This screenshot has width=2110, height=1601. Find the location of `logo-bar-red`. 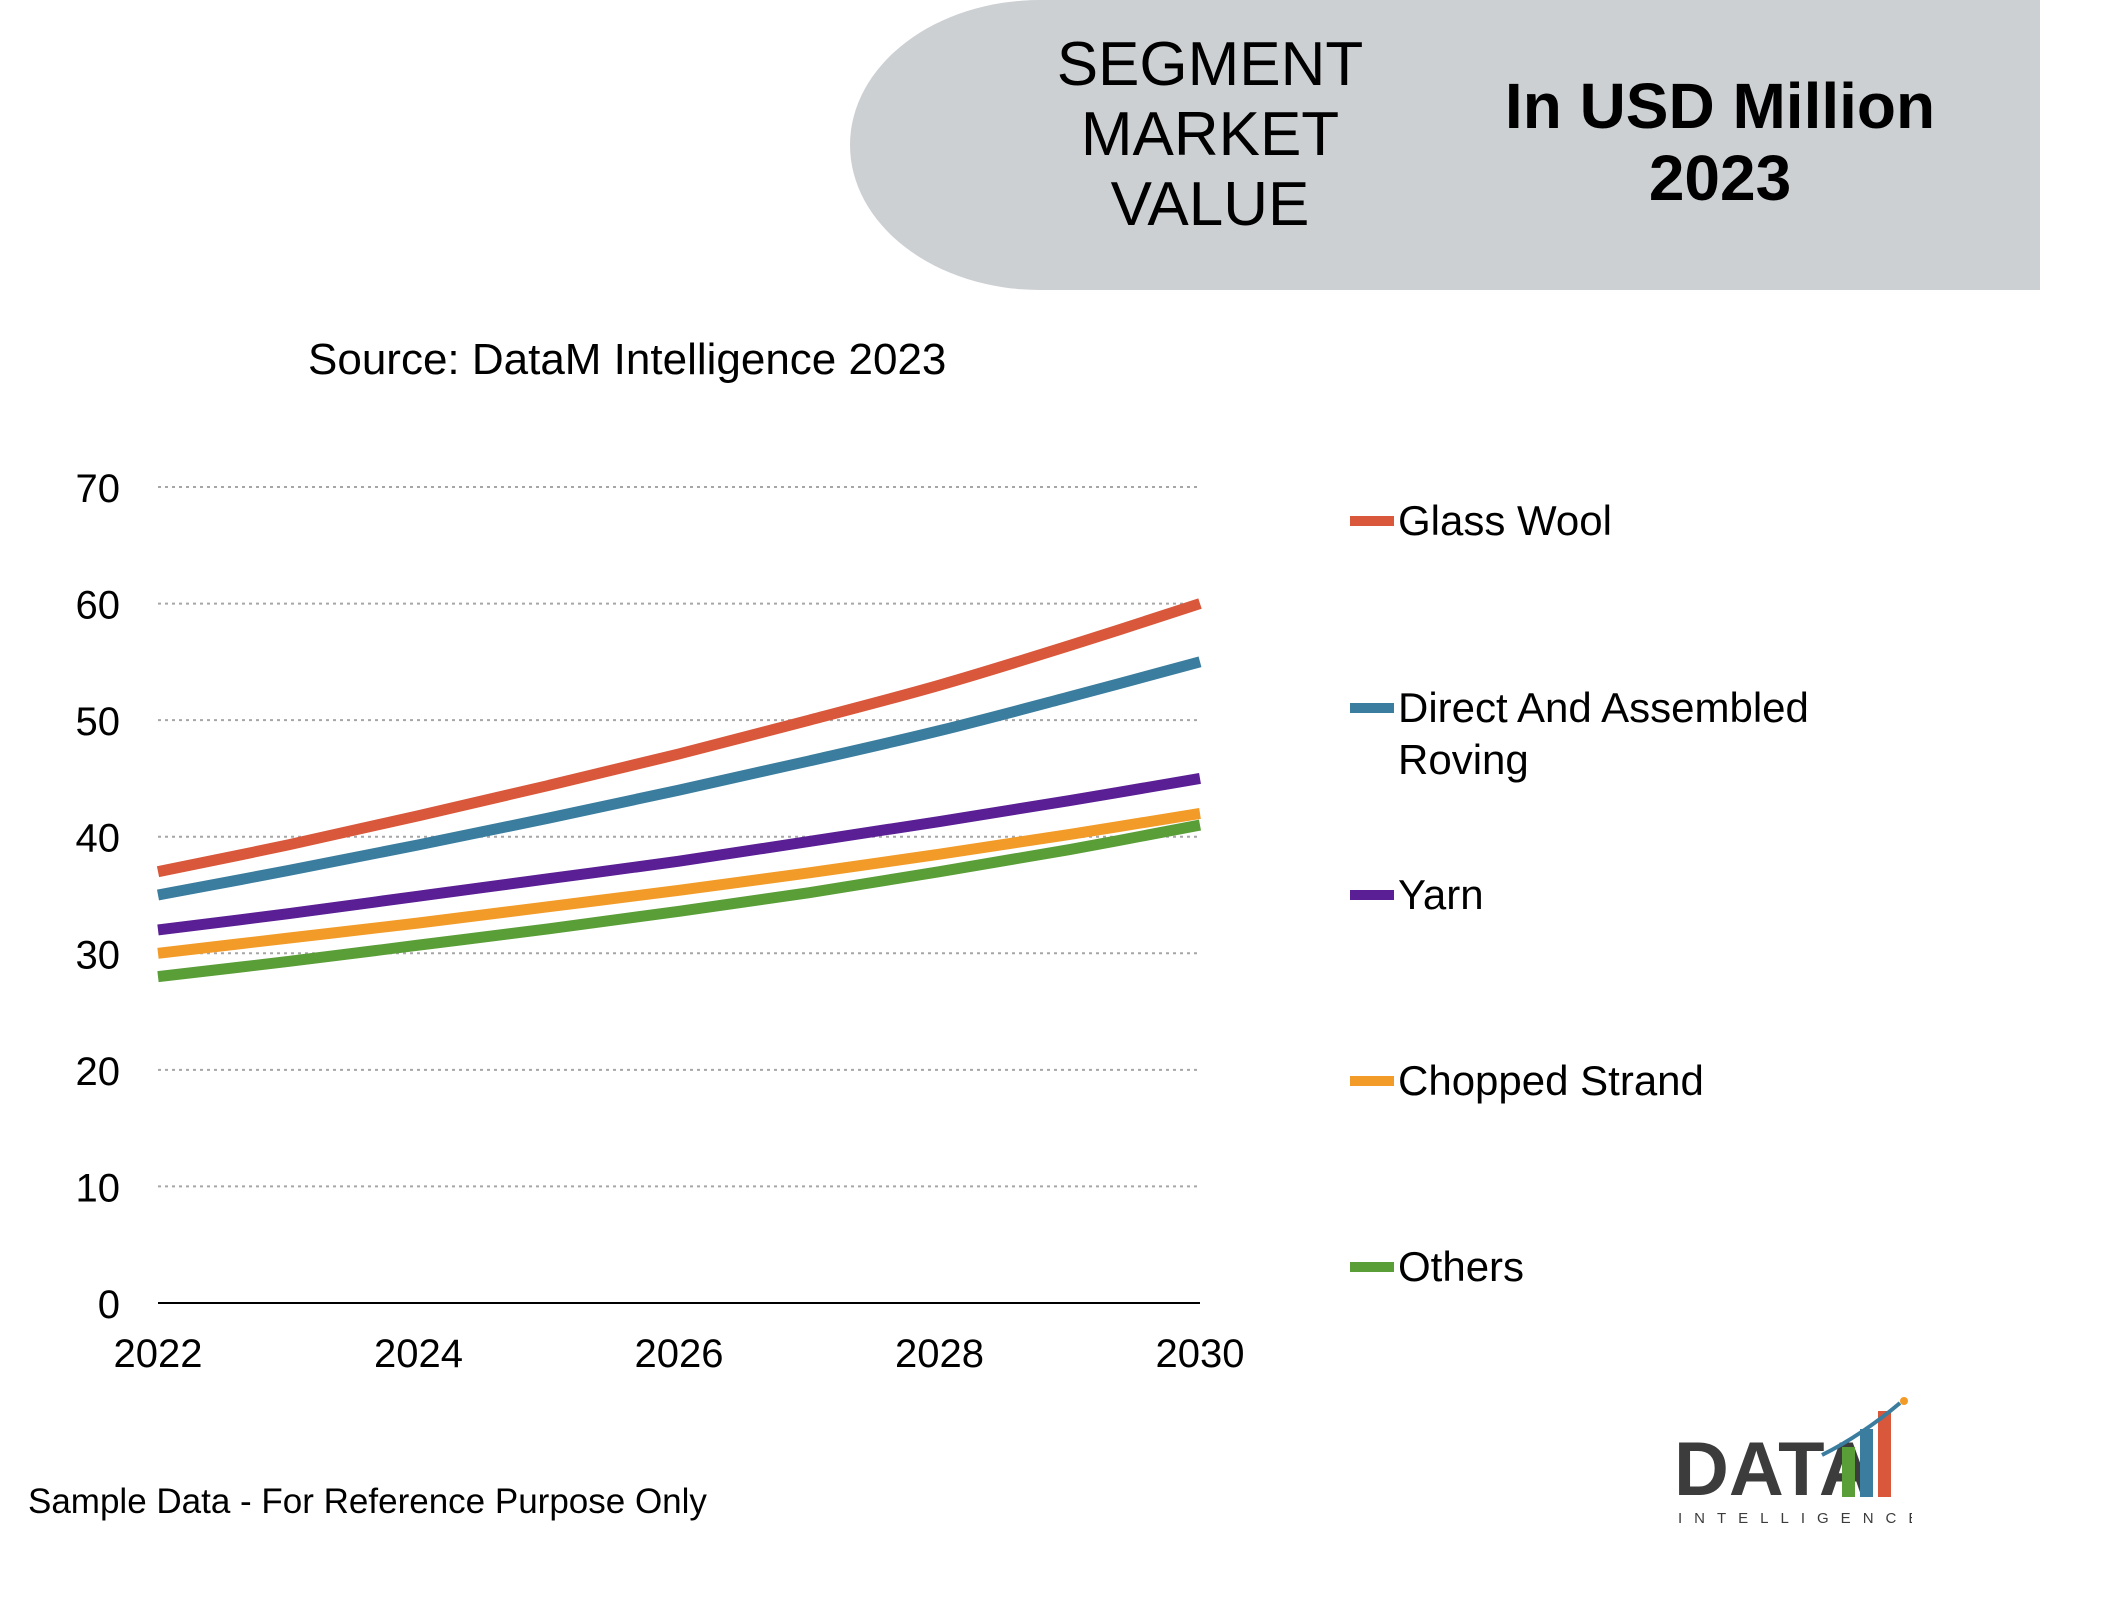

logo-bar-red is located at coordinates (1884, 1454).